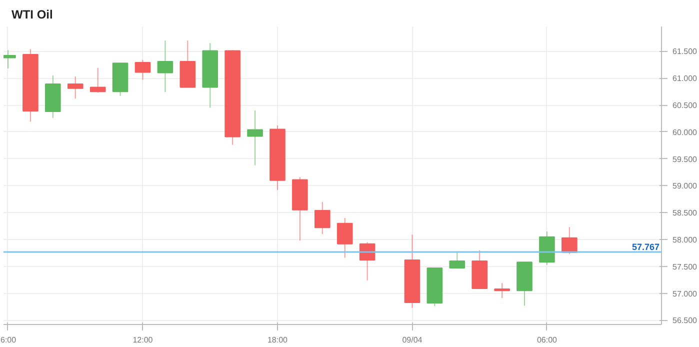  What do you see at coordinates (412, 340) in the screenshot?
I see `x-tick-label: 09/04` at bounding box center [412, 340].